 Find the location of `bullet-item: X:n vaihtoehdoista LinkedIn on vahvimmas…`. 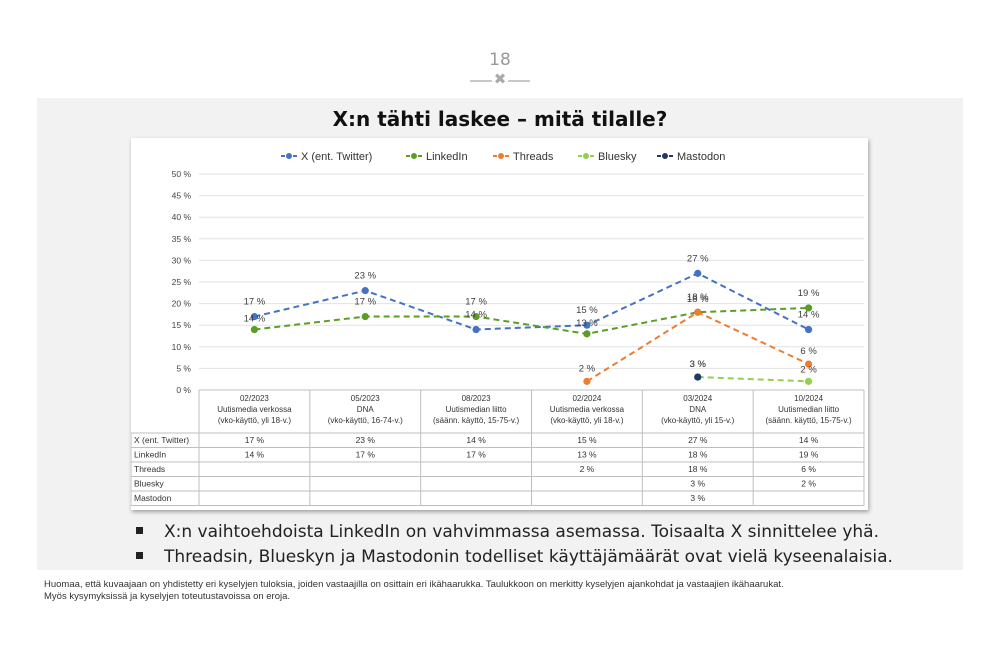

bullet-item: X:n vaihtoehdoista LinkedIn on vahvimmas… is located at coordinates (546, 532).